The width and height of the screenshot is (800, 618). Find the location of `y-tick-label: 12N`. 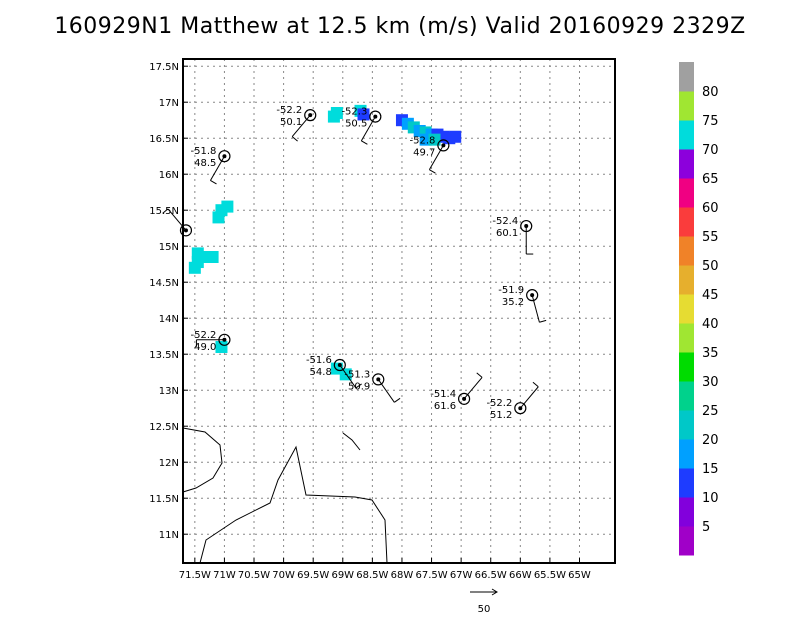

y-tick-label: 12N is located at coordinates (169, 463).